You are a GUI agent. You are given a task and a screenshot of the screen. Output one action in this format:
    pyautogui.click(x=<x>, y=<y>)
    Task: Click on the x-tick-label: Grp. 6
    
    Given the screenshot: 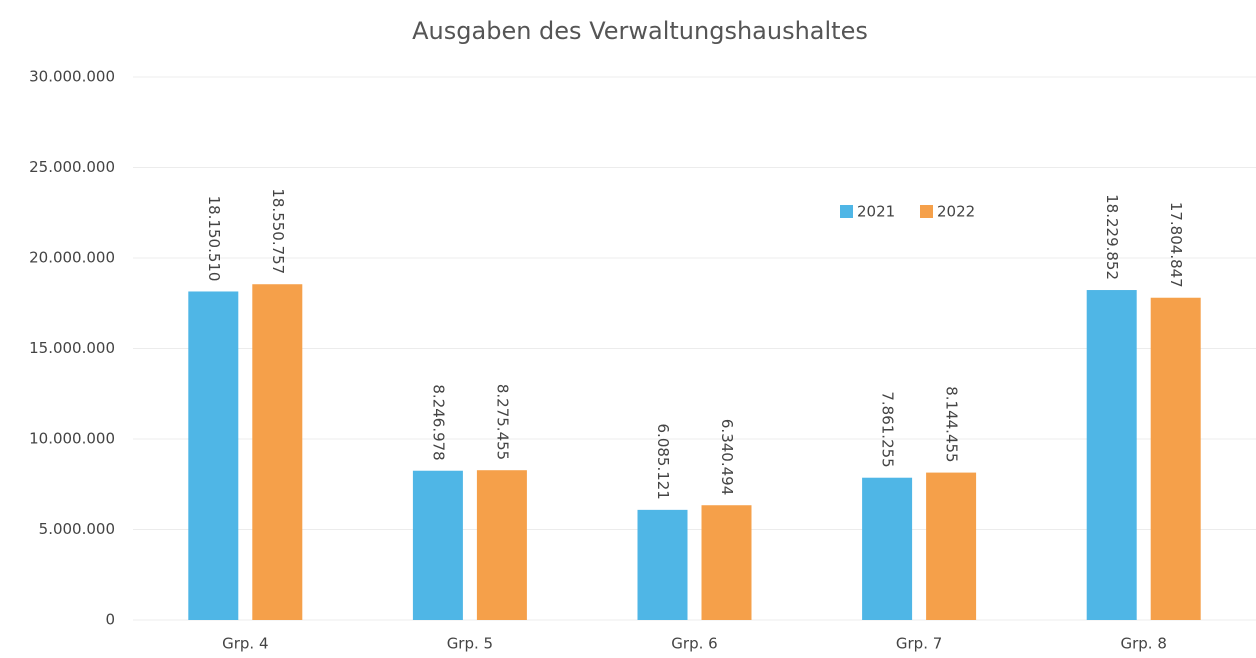 What is the action you would take?
    pyautogui.click(x=694, y=644)
    